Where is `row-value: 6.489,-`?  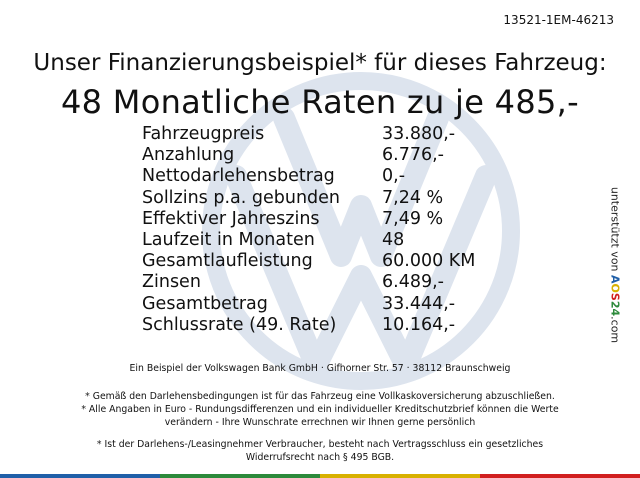 row-value: 6.489,- is located at coordinates (413, 282).